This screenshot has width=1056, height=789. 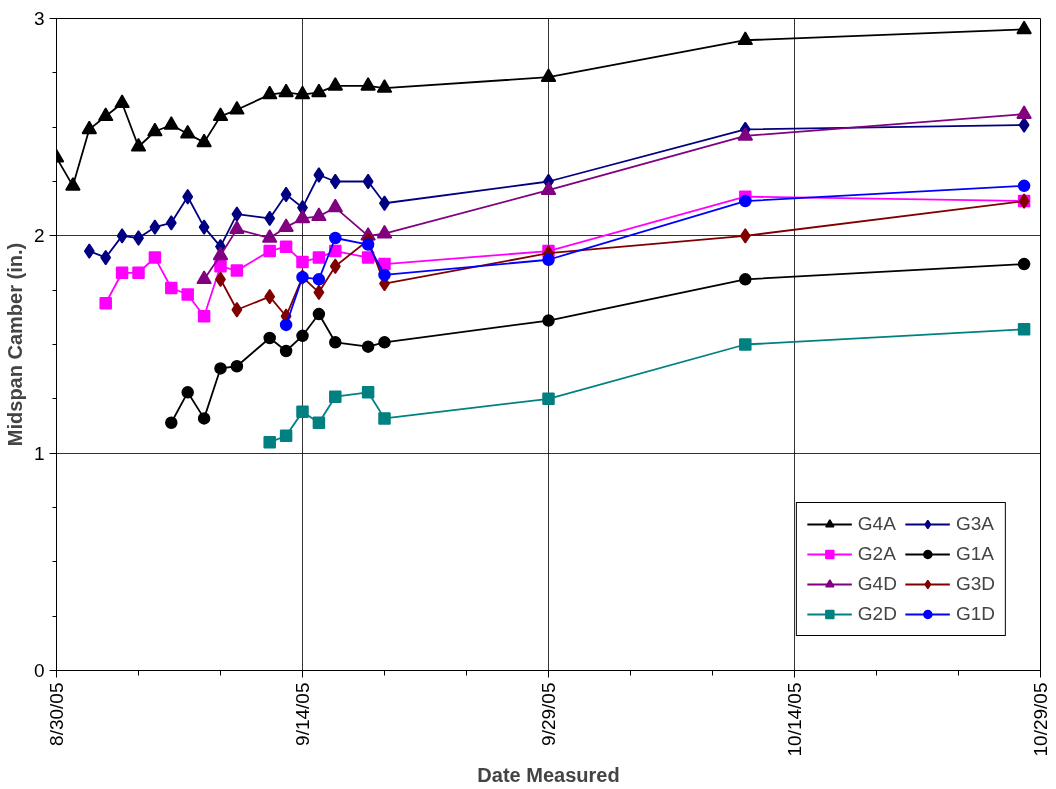 What do you see at coordinates (56, 714) in the screenshot?
I see `x-tick-label: 8/30/05` at bounding box center [56, 714].